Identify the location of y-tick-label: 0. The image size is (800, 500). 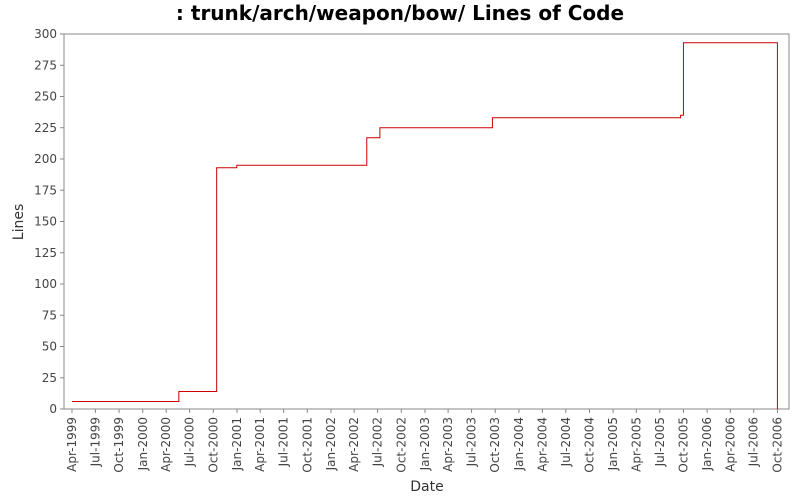
(53, 409).